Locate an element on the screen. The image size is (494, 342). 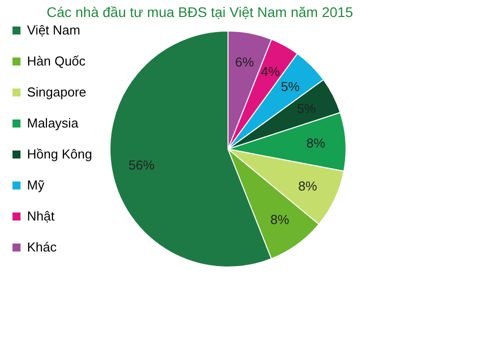
legend-label: Việt Nam is located at coordinates (53, 30).